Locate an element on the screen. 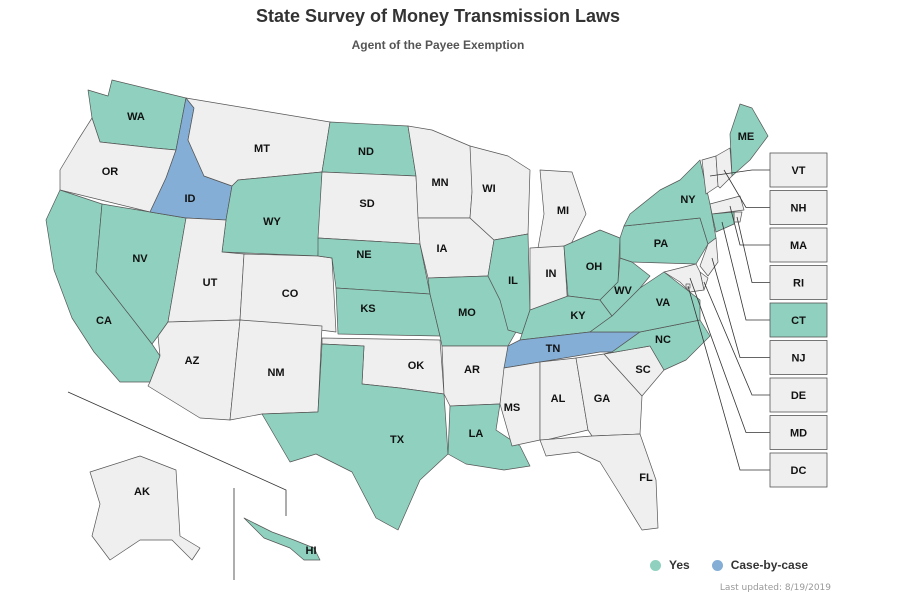  state-label-in: IN is located at coordinates (551, 274).